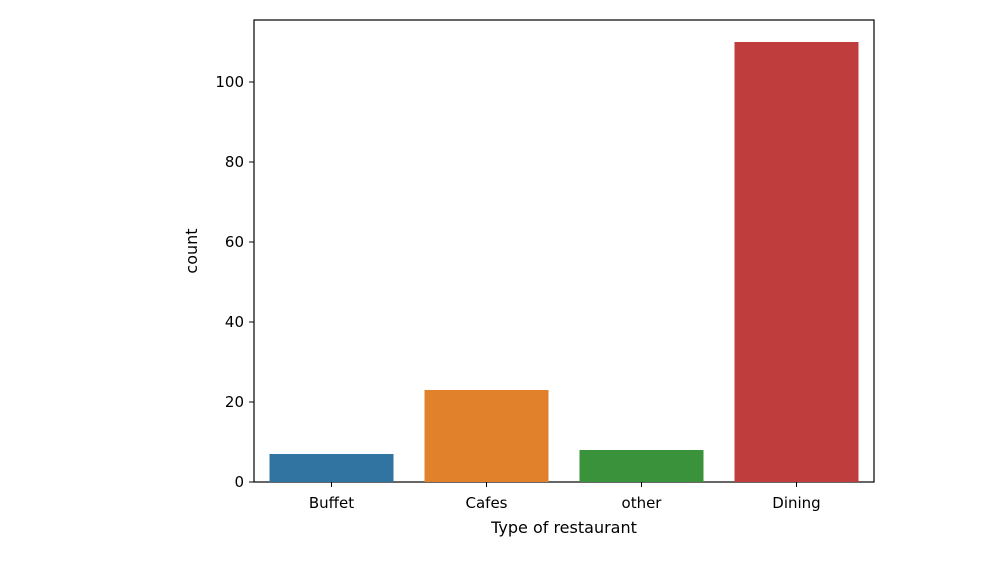 This screenshot has height=571, width=993. I want to click on x-axis: Buffet Cafes other Dining, so click(565, 497).